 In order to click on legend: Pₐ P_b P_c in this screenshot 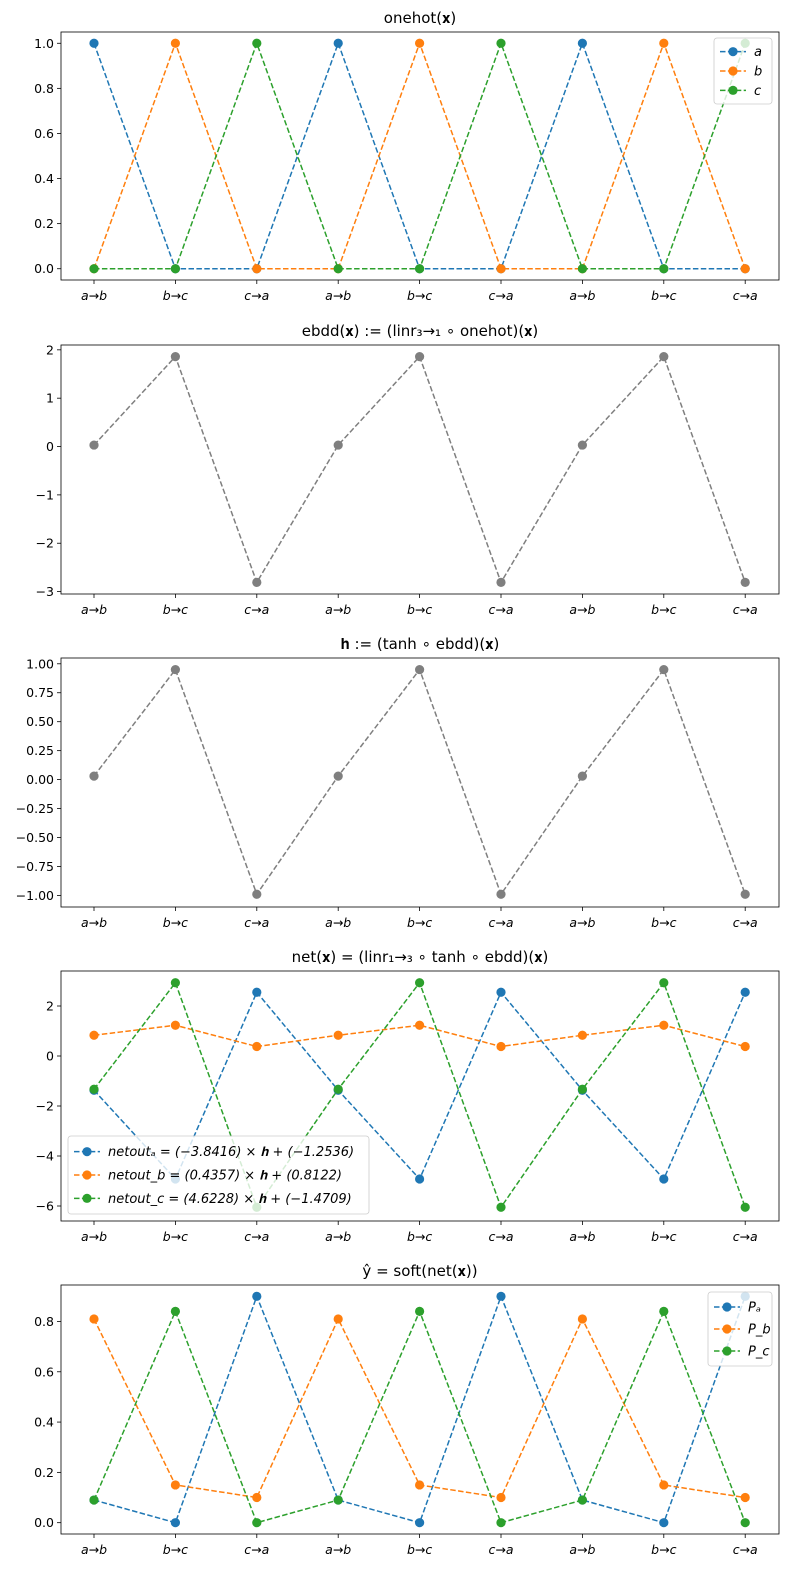, I will do `click(740, 1329)`.